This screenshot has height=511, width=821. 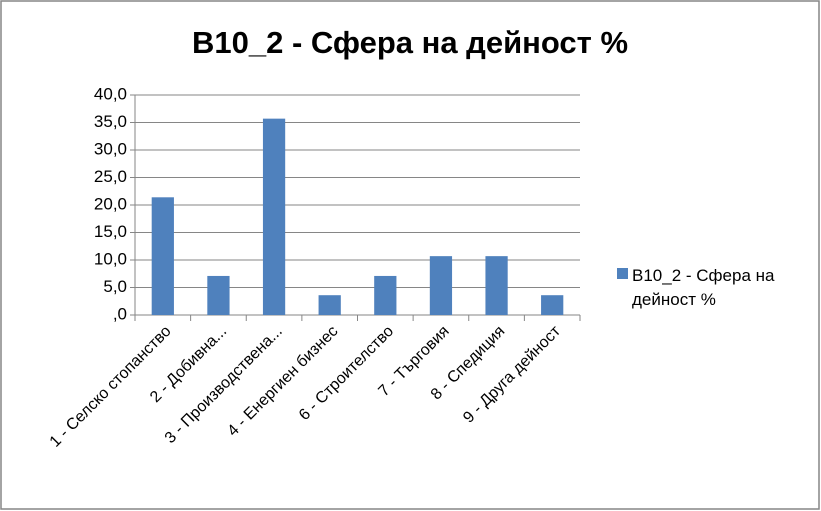 What do you see at coordinates (110, 176) in the screenshot?
I see `y-tick-label: 25,0` at bounding box center [110, 176].